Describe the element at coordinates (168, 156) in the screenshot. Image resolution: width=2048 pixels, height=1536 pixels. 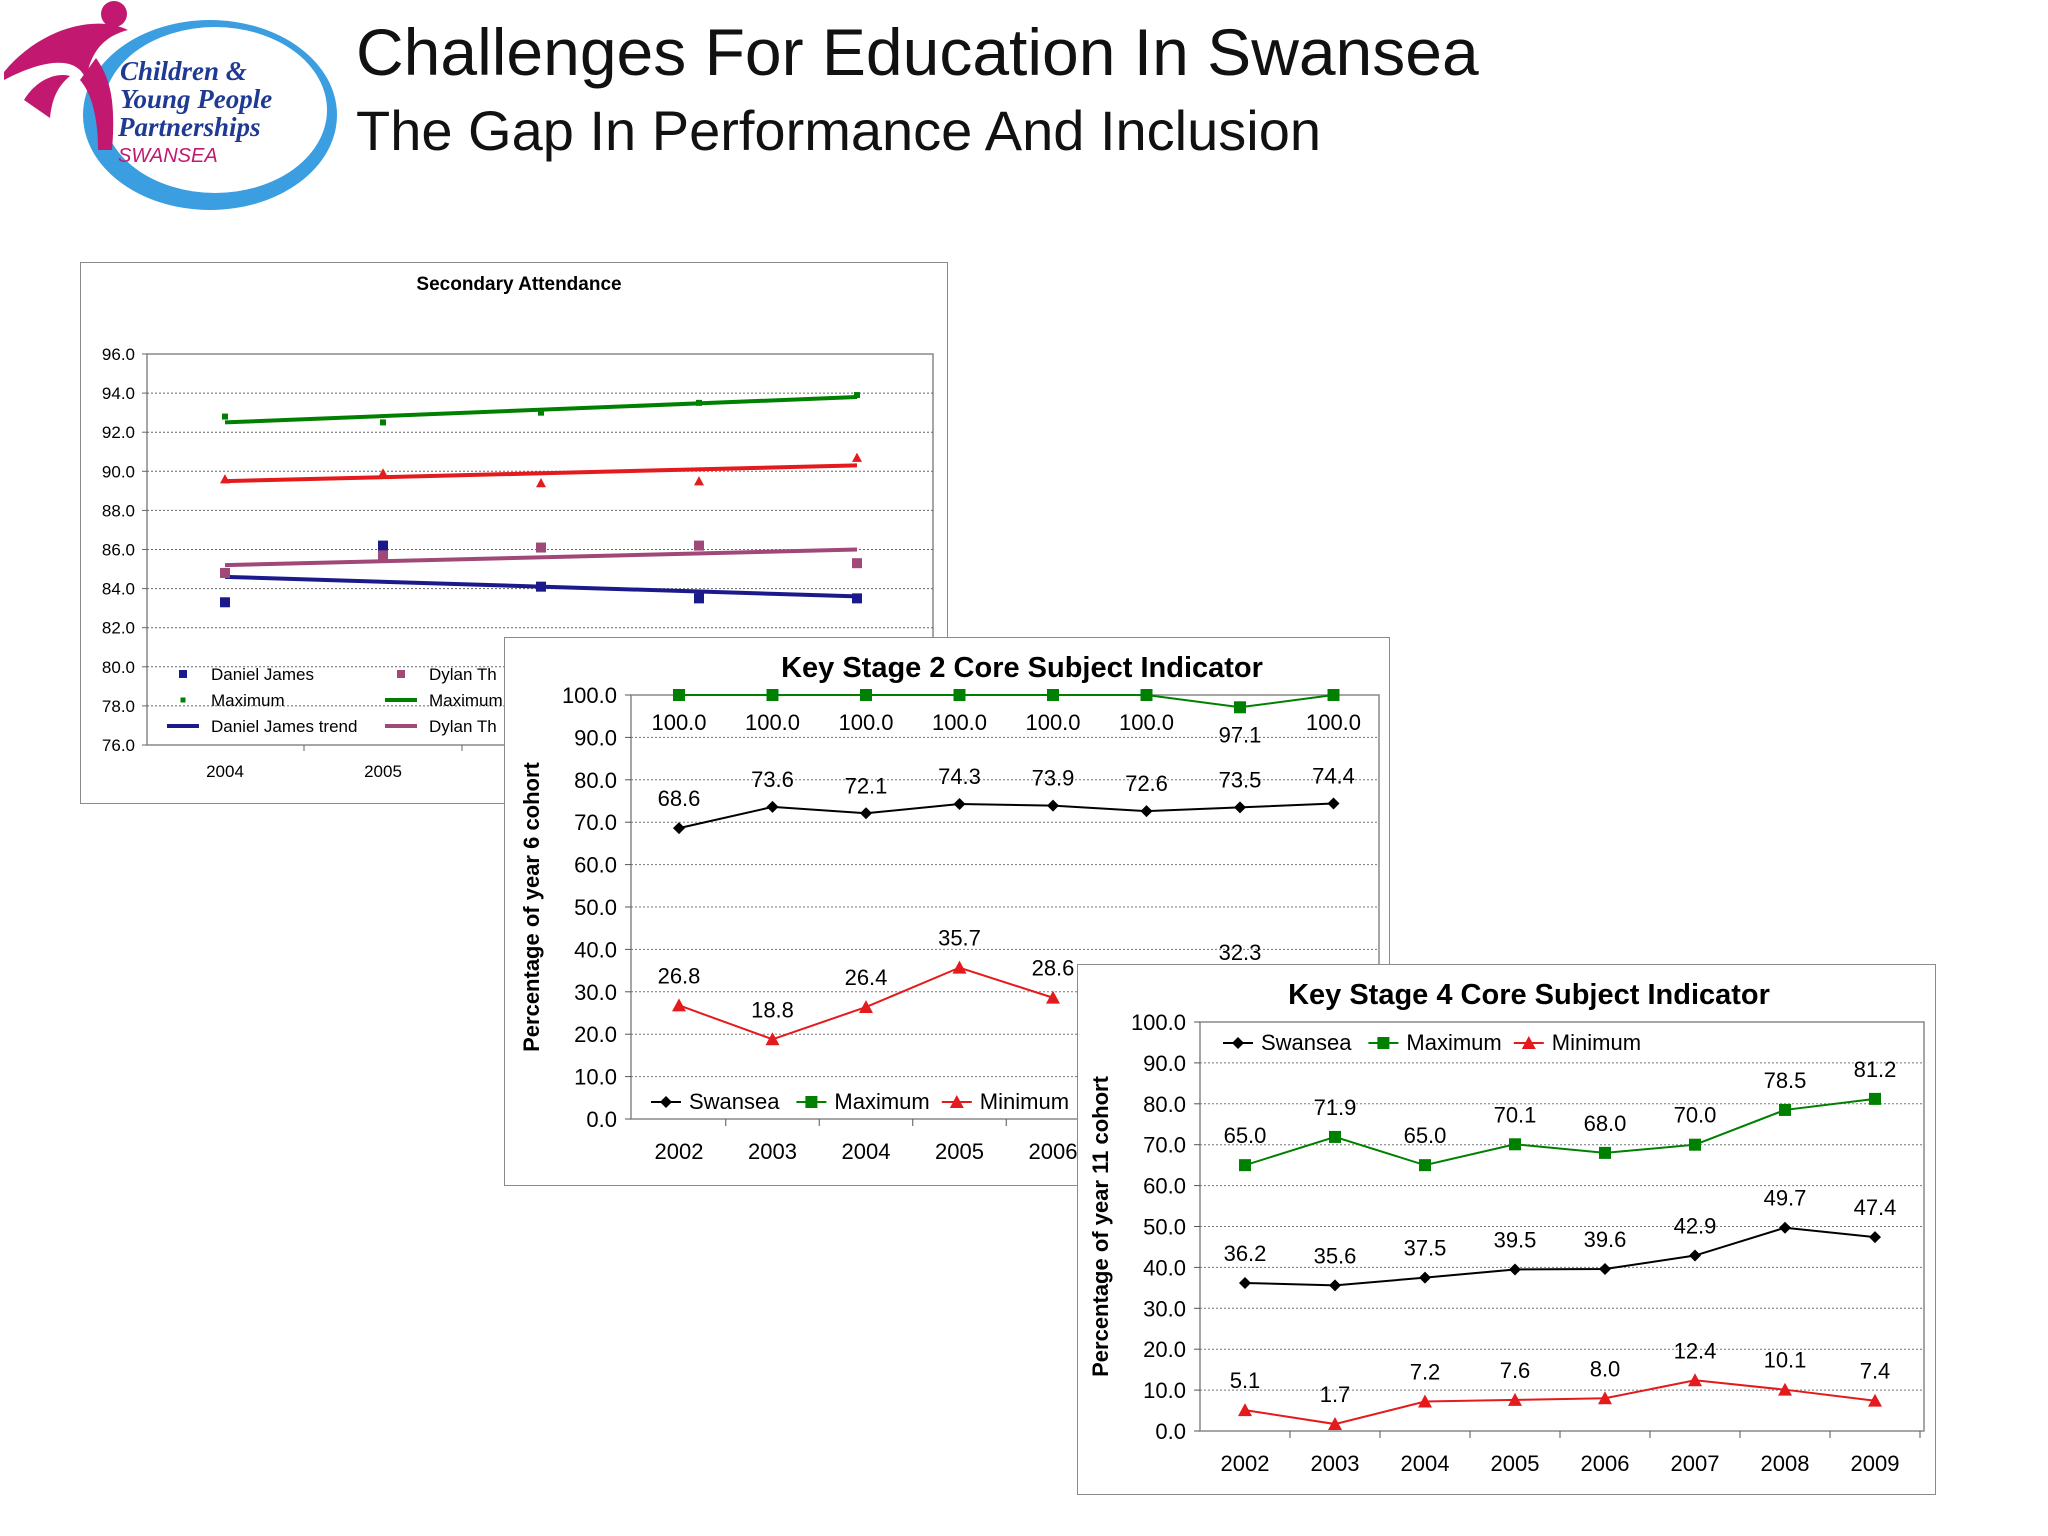
I see `logo-text-line4: SWANSEA` at that location.